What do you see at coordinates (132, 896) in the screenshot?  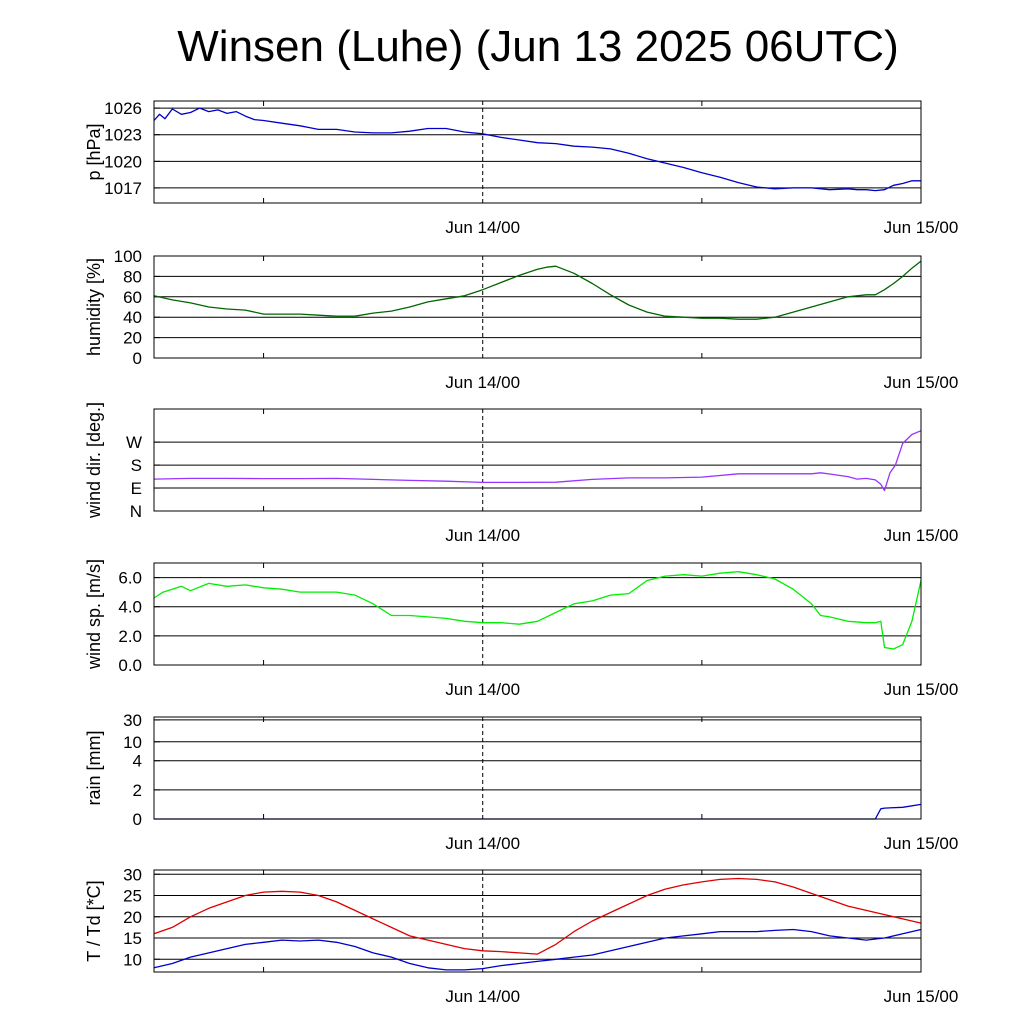 I see `y-tick-label: 25` at bounding box center [132, 896].